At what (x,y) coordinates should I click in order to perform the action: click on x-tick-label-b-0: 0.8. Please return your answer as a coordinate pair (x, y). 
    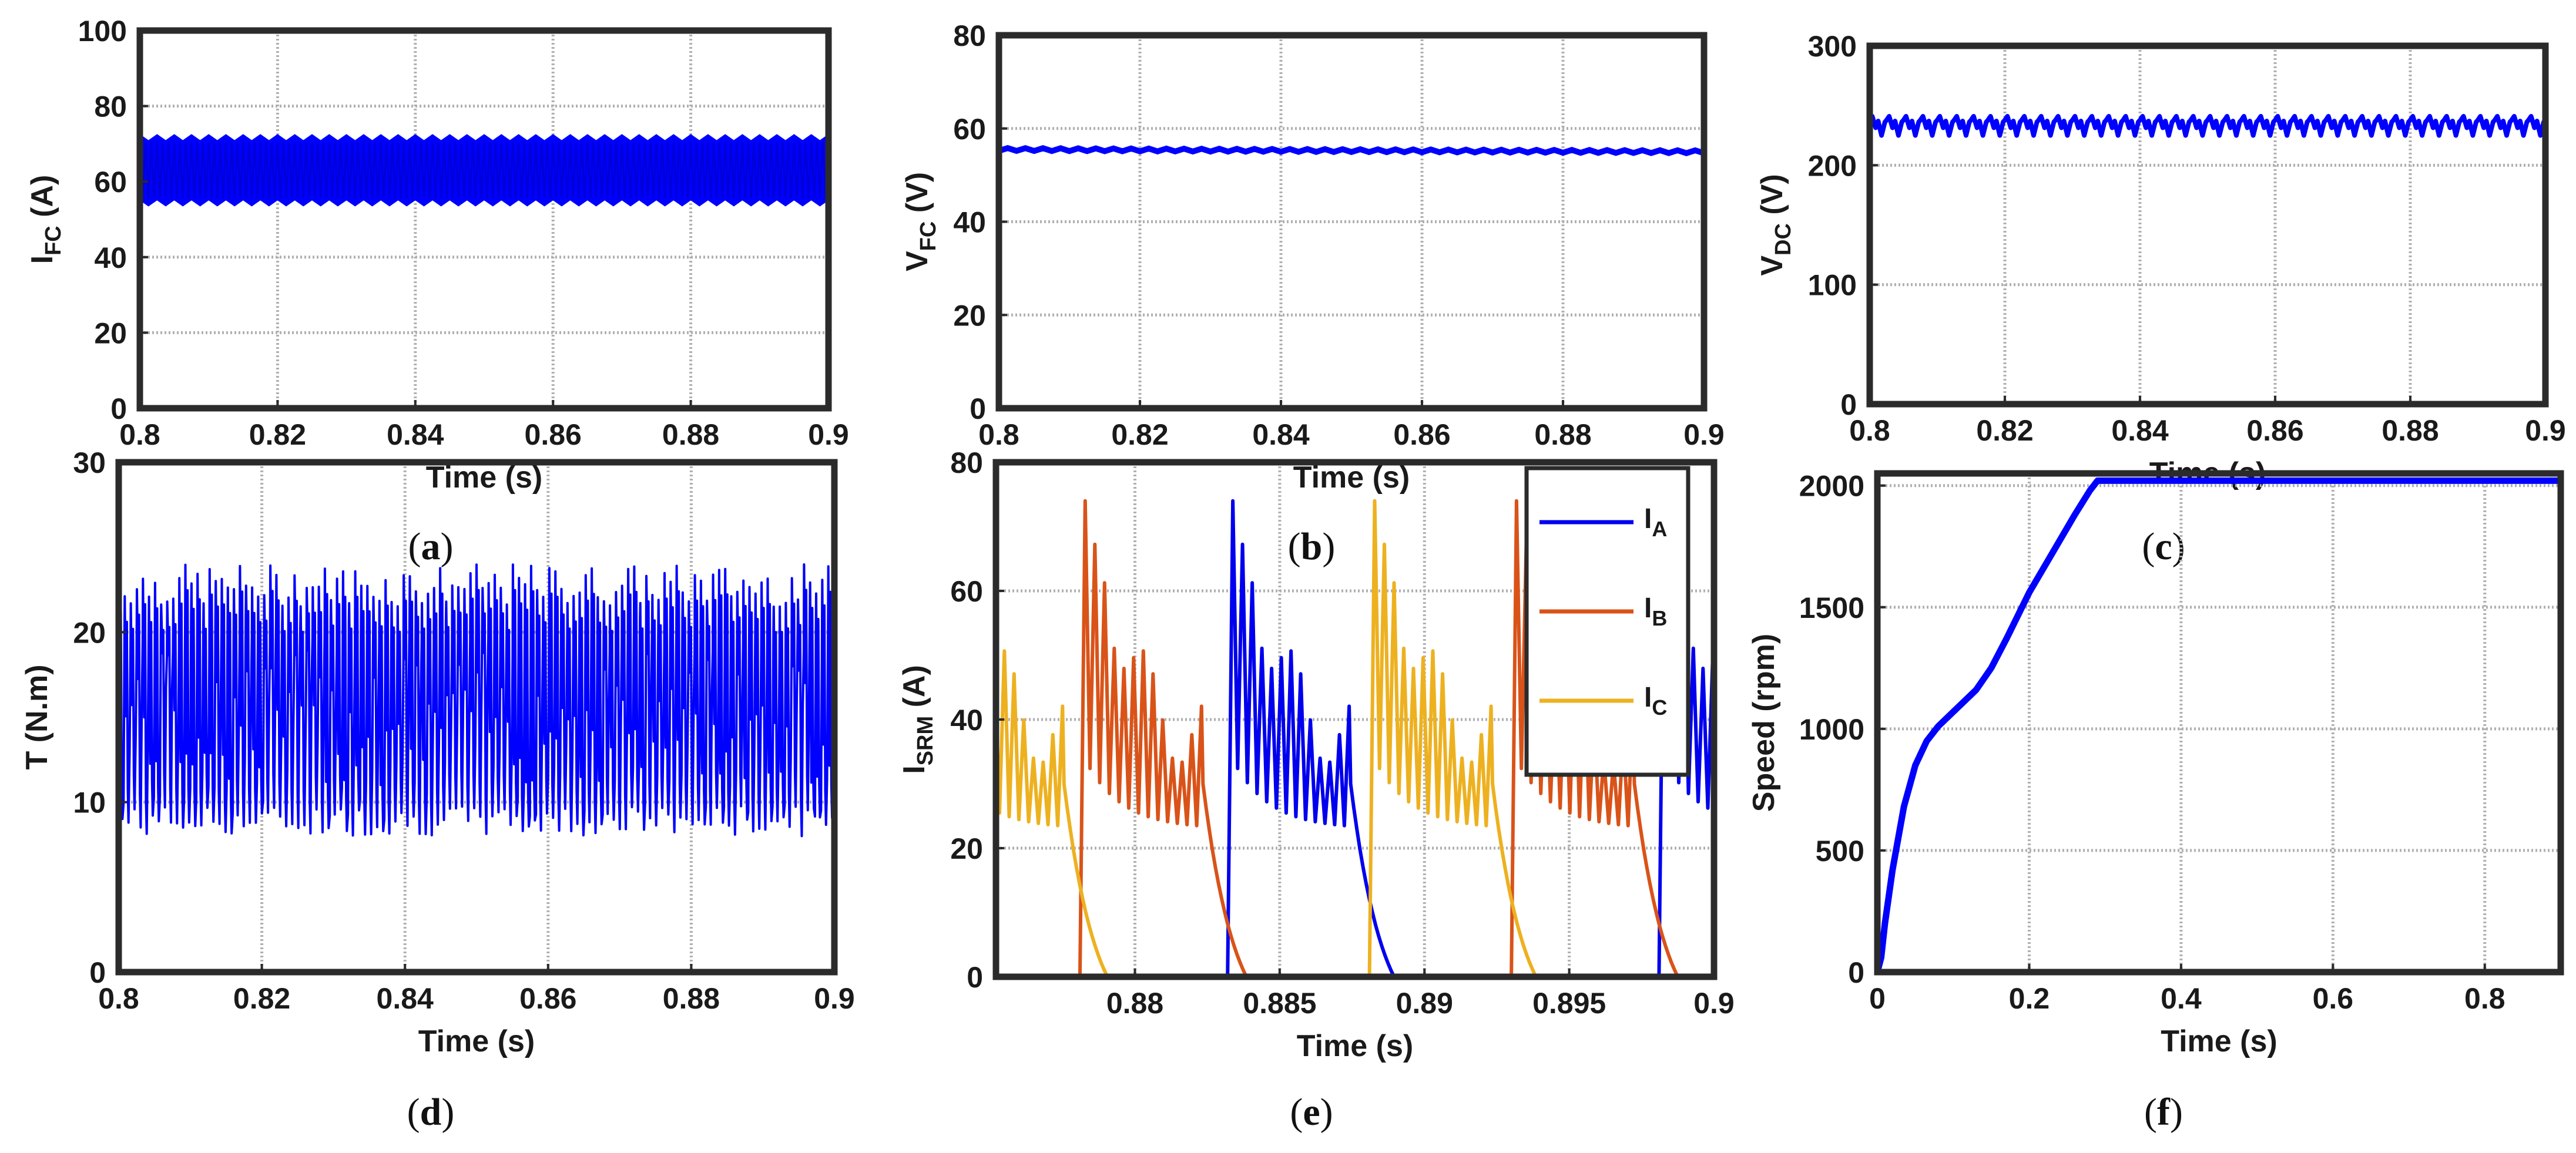
    Looking at the image, I should click on (998, 434).